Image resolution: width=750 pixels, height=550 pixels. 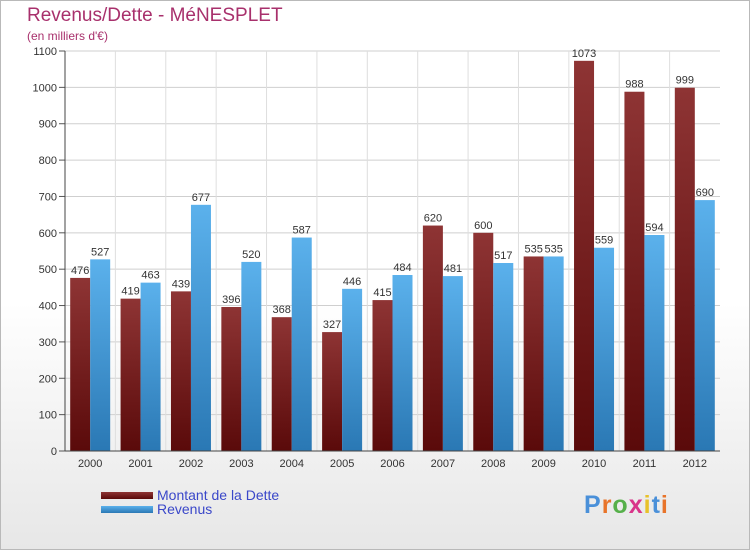 I want to click on bar-debt-2006, so click(x=382, y=375).